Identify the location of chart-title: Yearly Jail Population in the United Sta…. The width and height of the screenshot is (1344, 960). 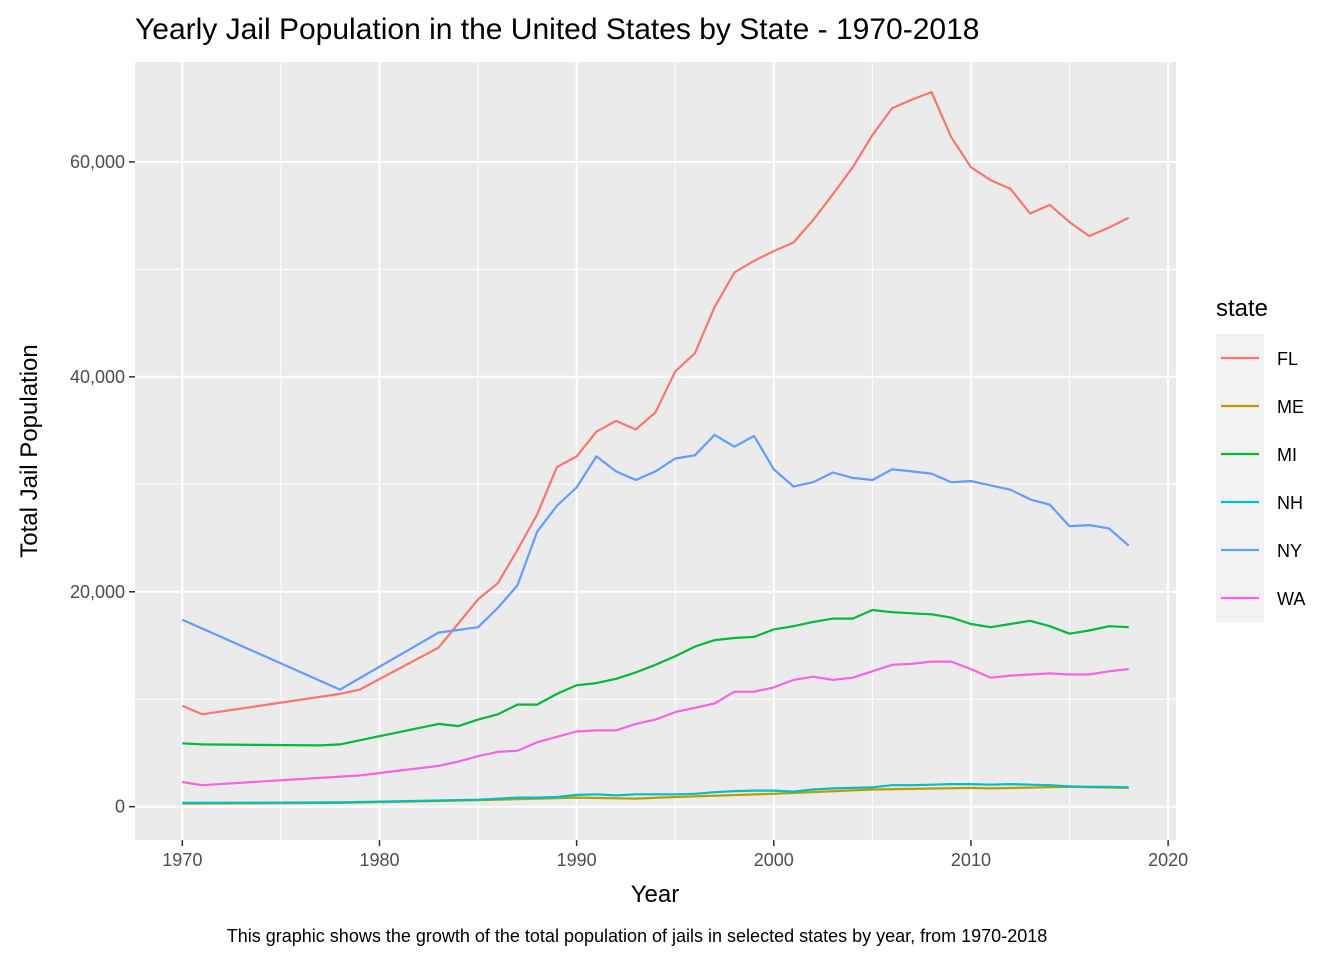
(557, 29).